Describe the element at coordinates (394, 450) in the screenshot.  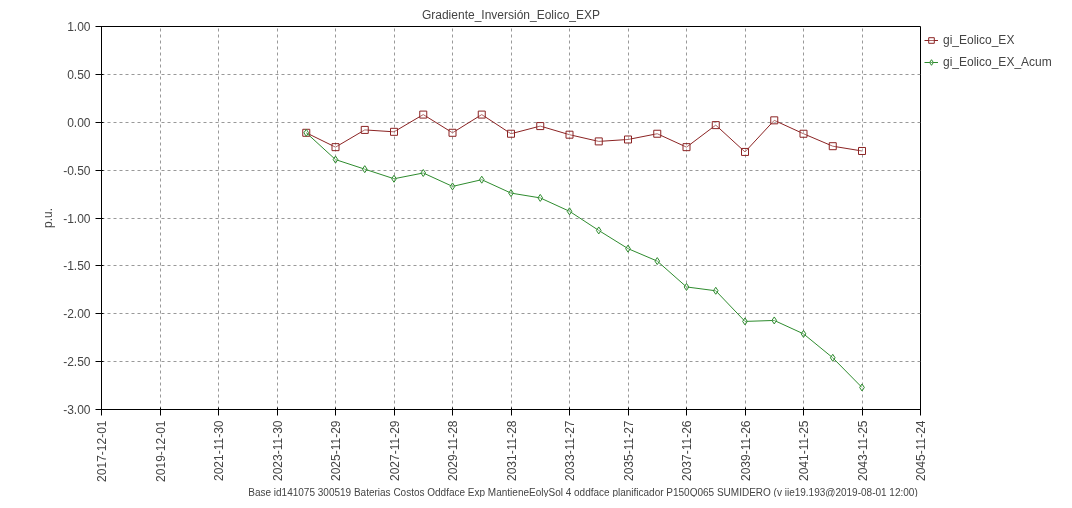
I see `x-tick-label: 2027-11-29` at that location.